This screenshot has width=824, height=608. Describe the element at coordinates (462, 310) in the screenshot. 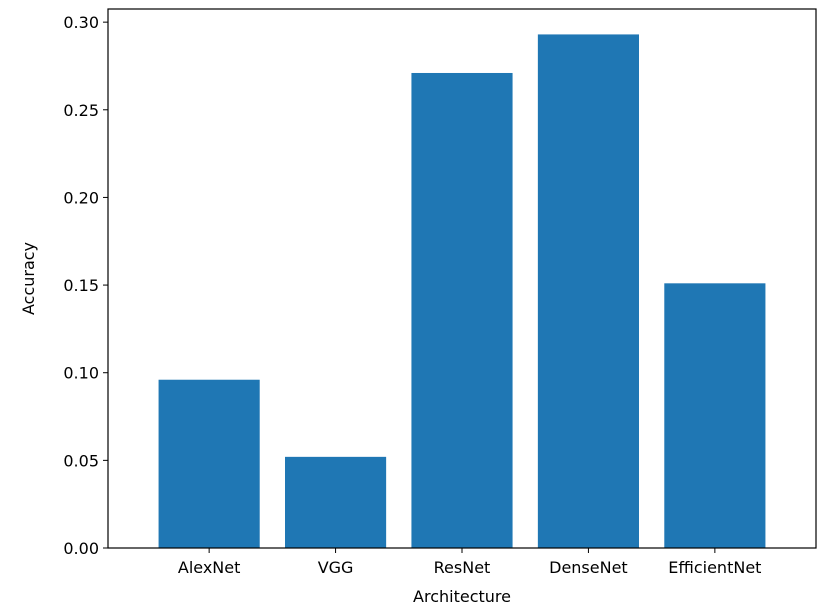

I see `bar-resnet` at that location.